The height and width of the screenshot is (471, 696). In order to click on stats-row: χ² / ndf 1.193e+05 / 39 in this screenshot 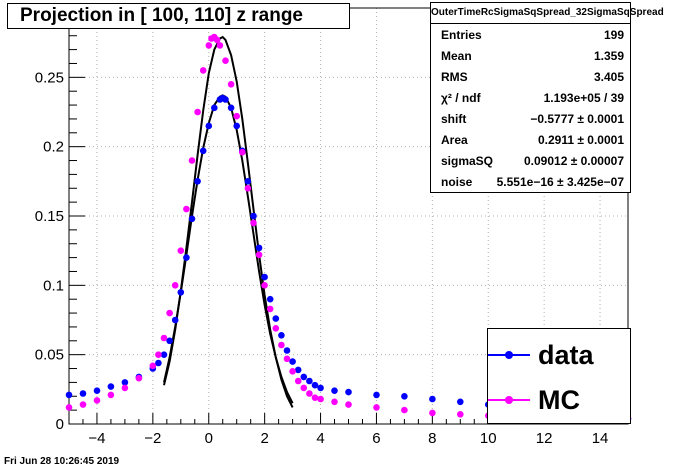, I will do `click(530, 97)`.